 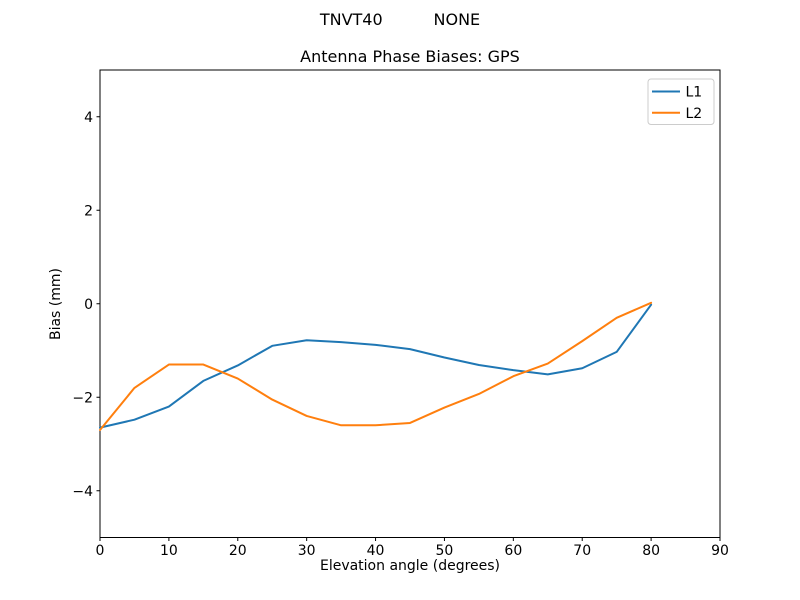 I want to click on y-tick-label: −4, so click(x=82, y=492).